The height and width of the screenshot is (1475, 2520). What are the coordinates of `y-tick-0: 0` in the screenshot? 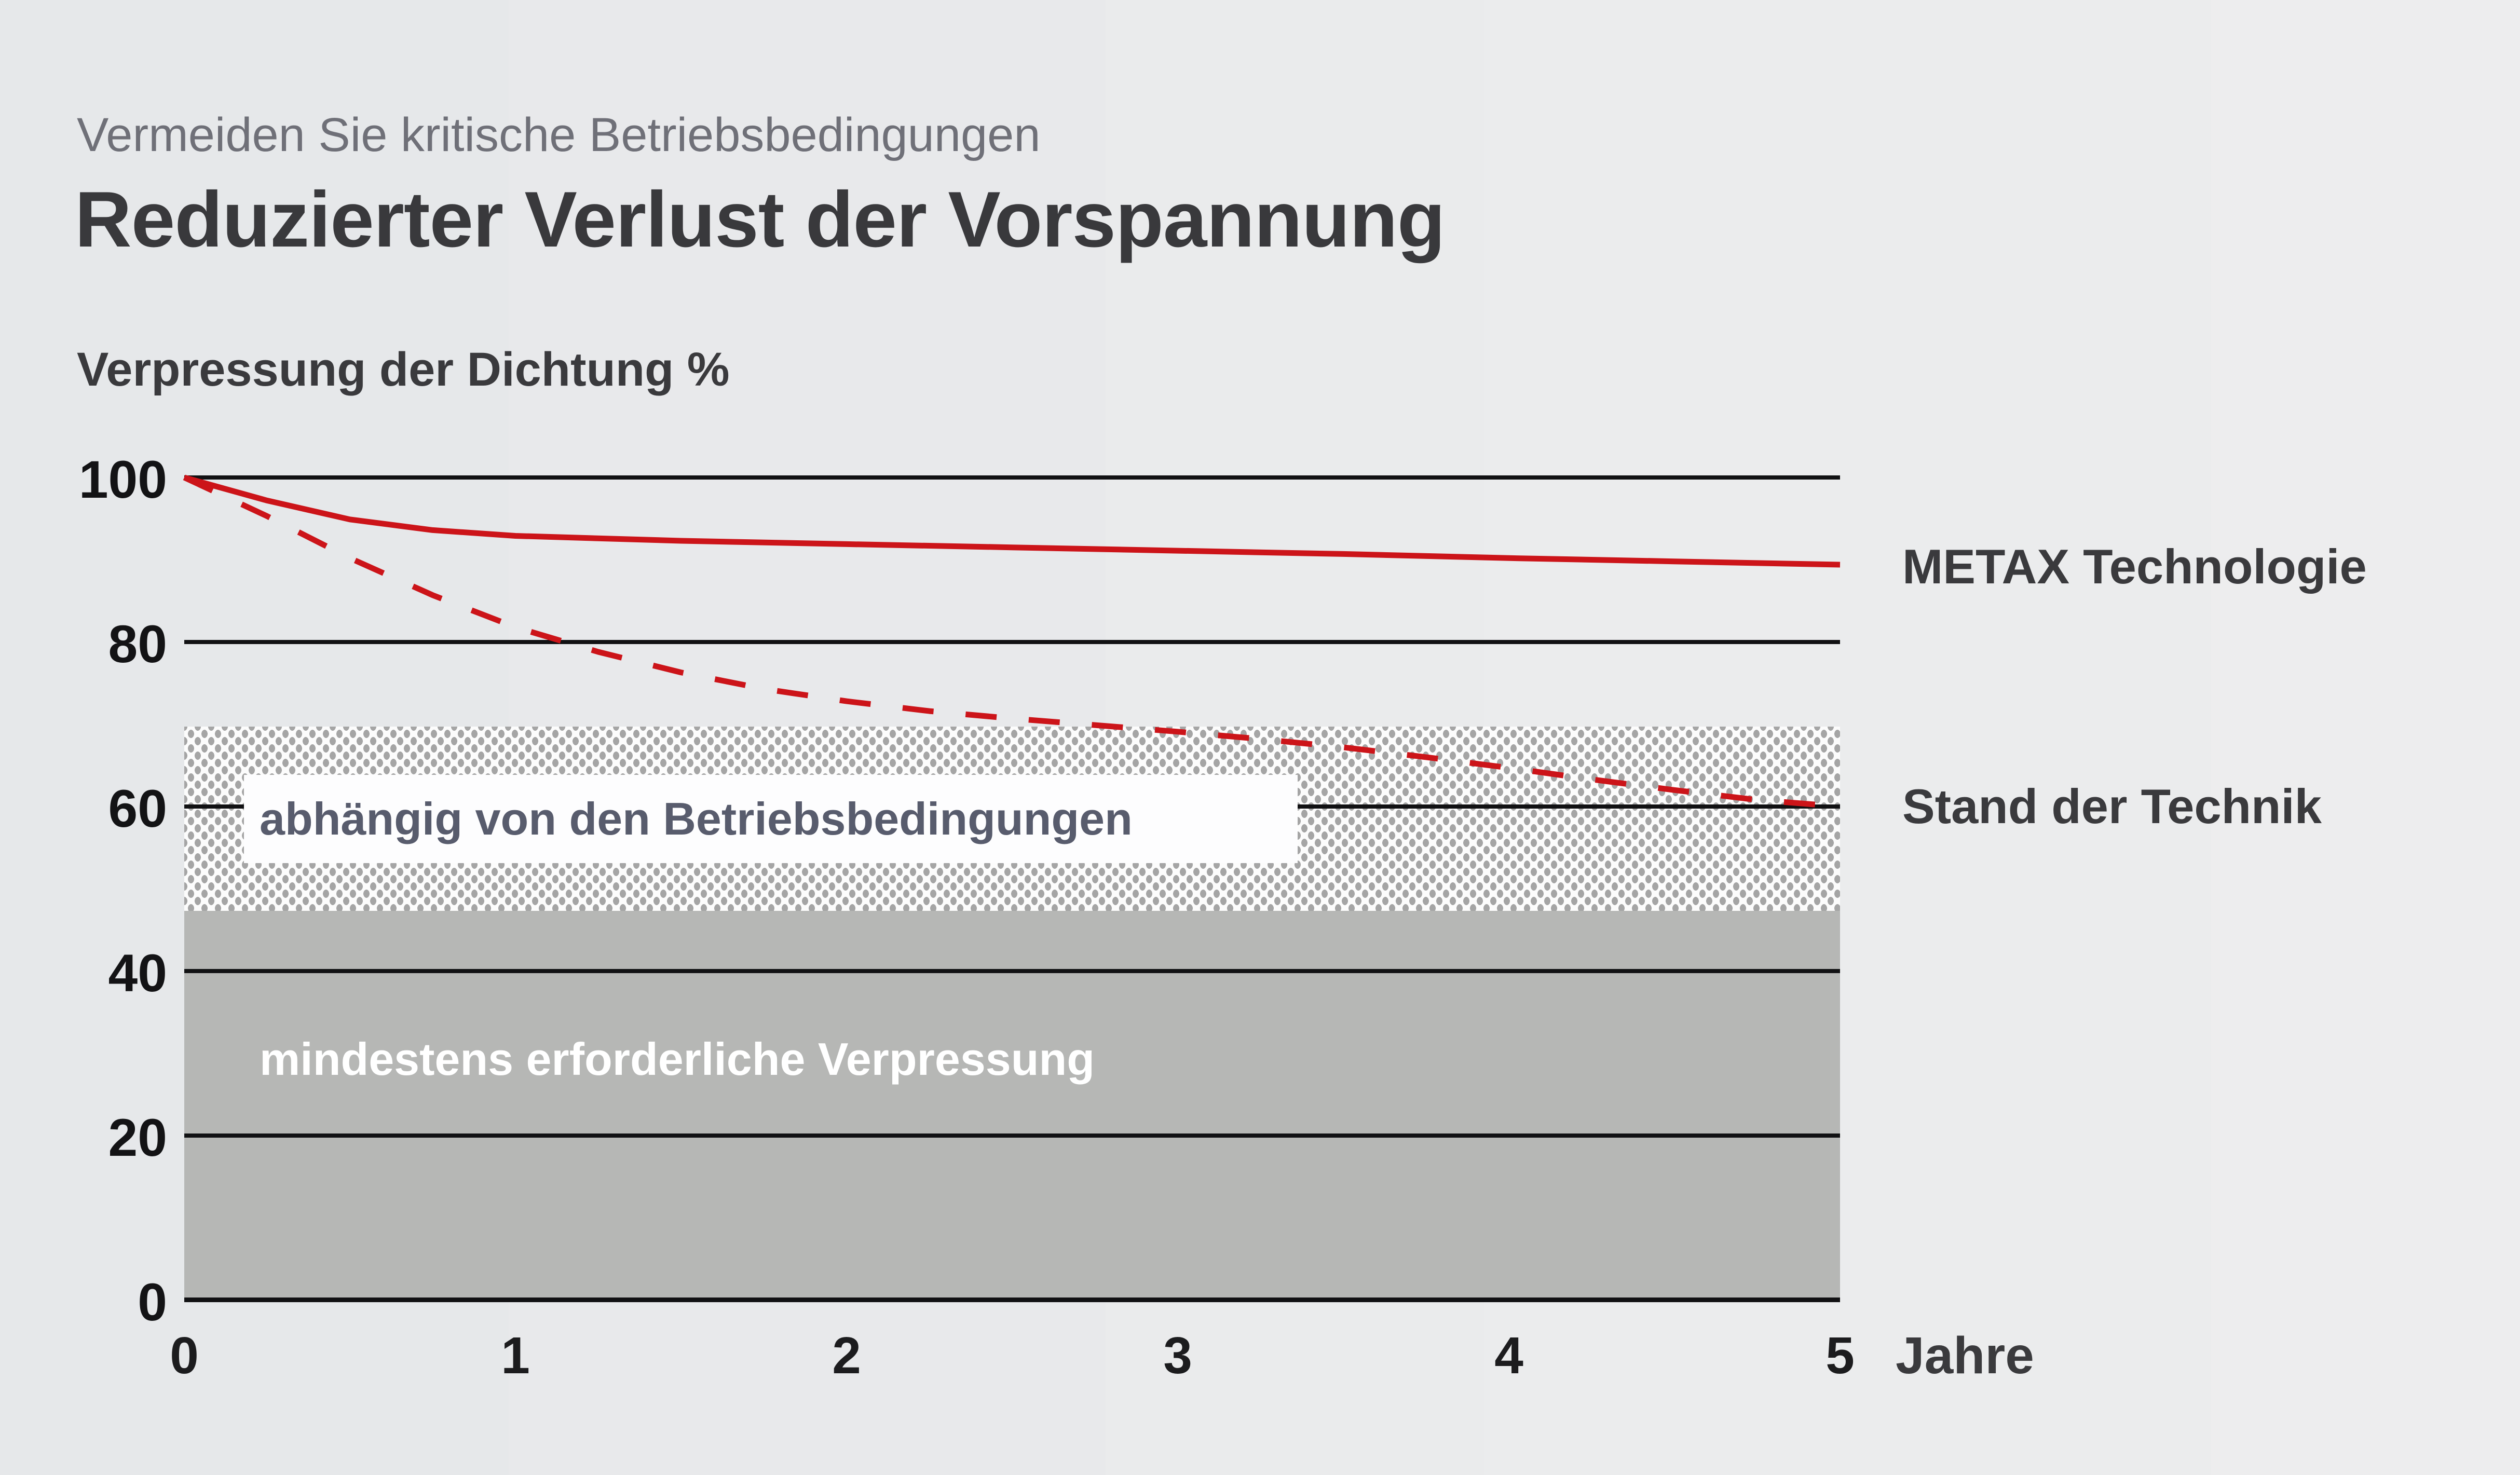 It's located at (153, 1303).